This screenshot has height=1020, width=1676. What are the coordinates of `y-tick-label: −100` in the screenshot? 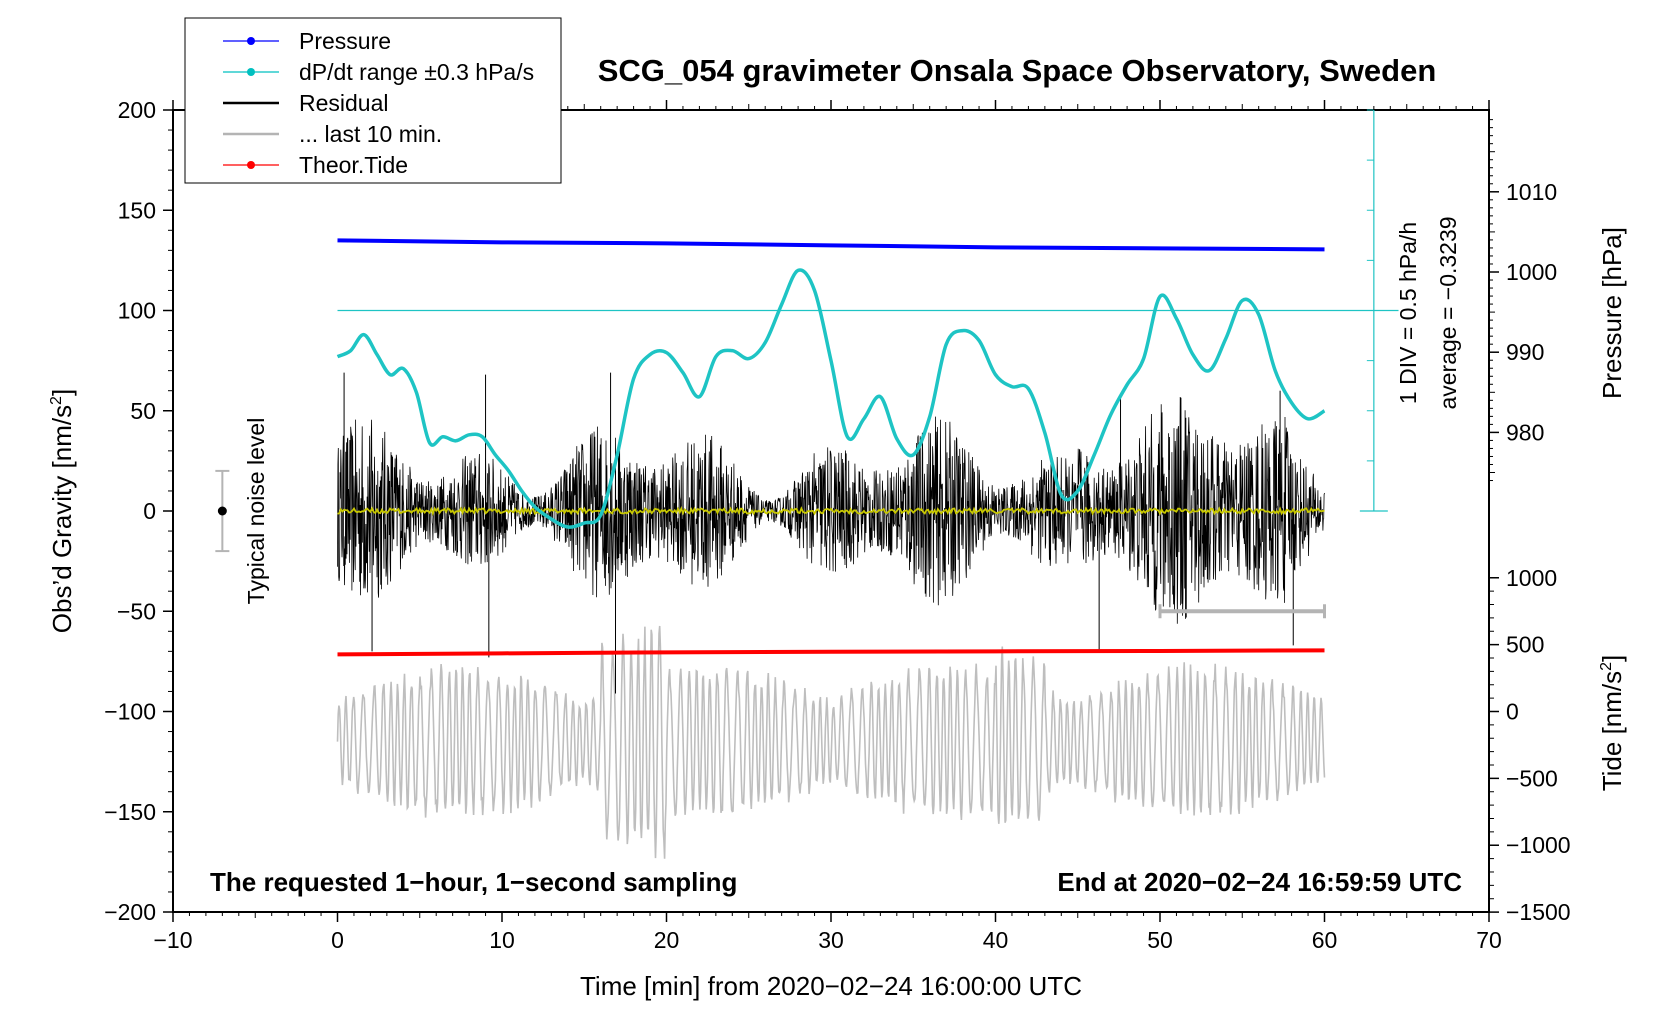 It's located at (130, 712).